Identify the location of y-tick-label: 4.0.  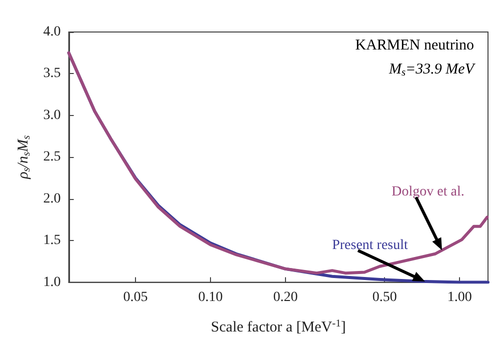
(52, 32).